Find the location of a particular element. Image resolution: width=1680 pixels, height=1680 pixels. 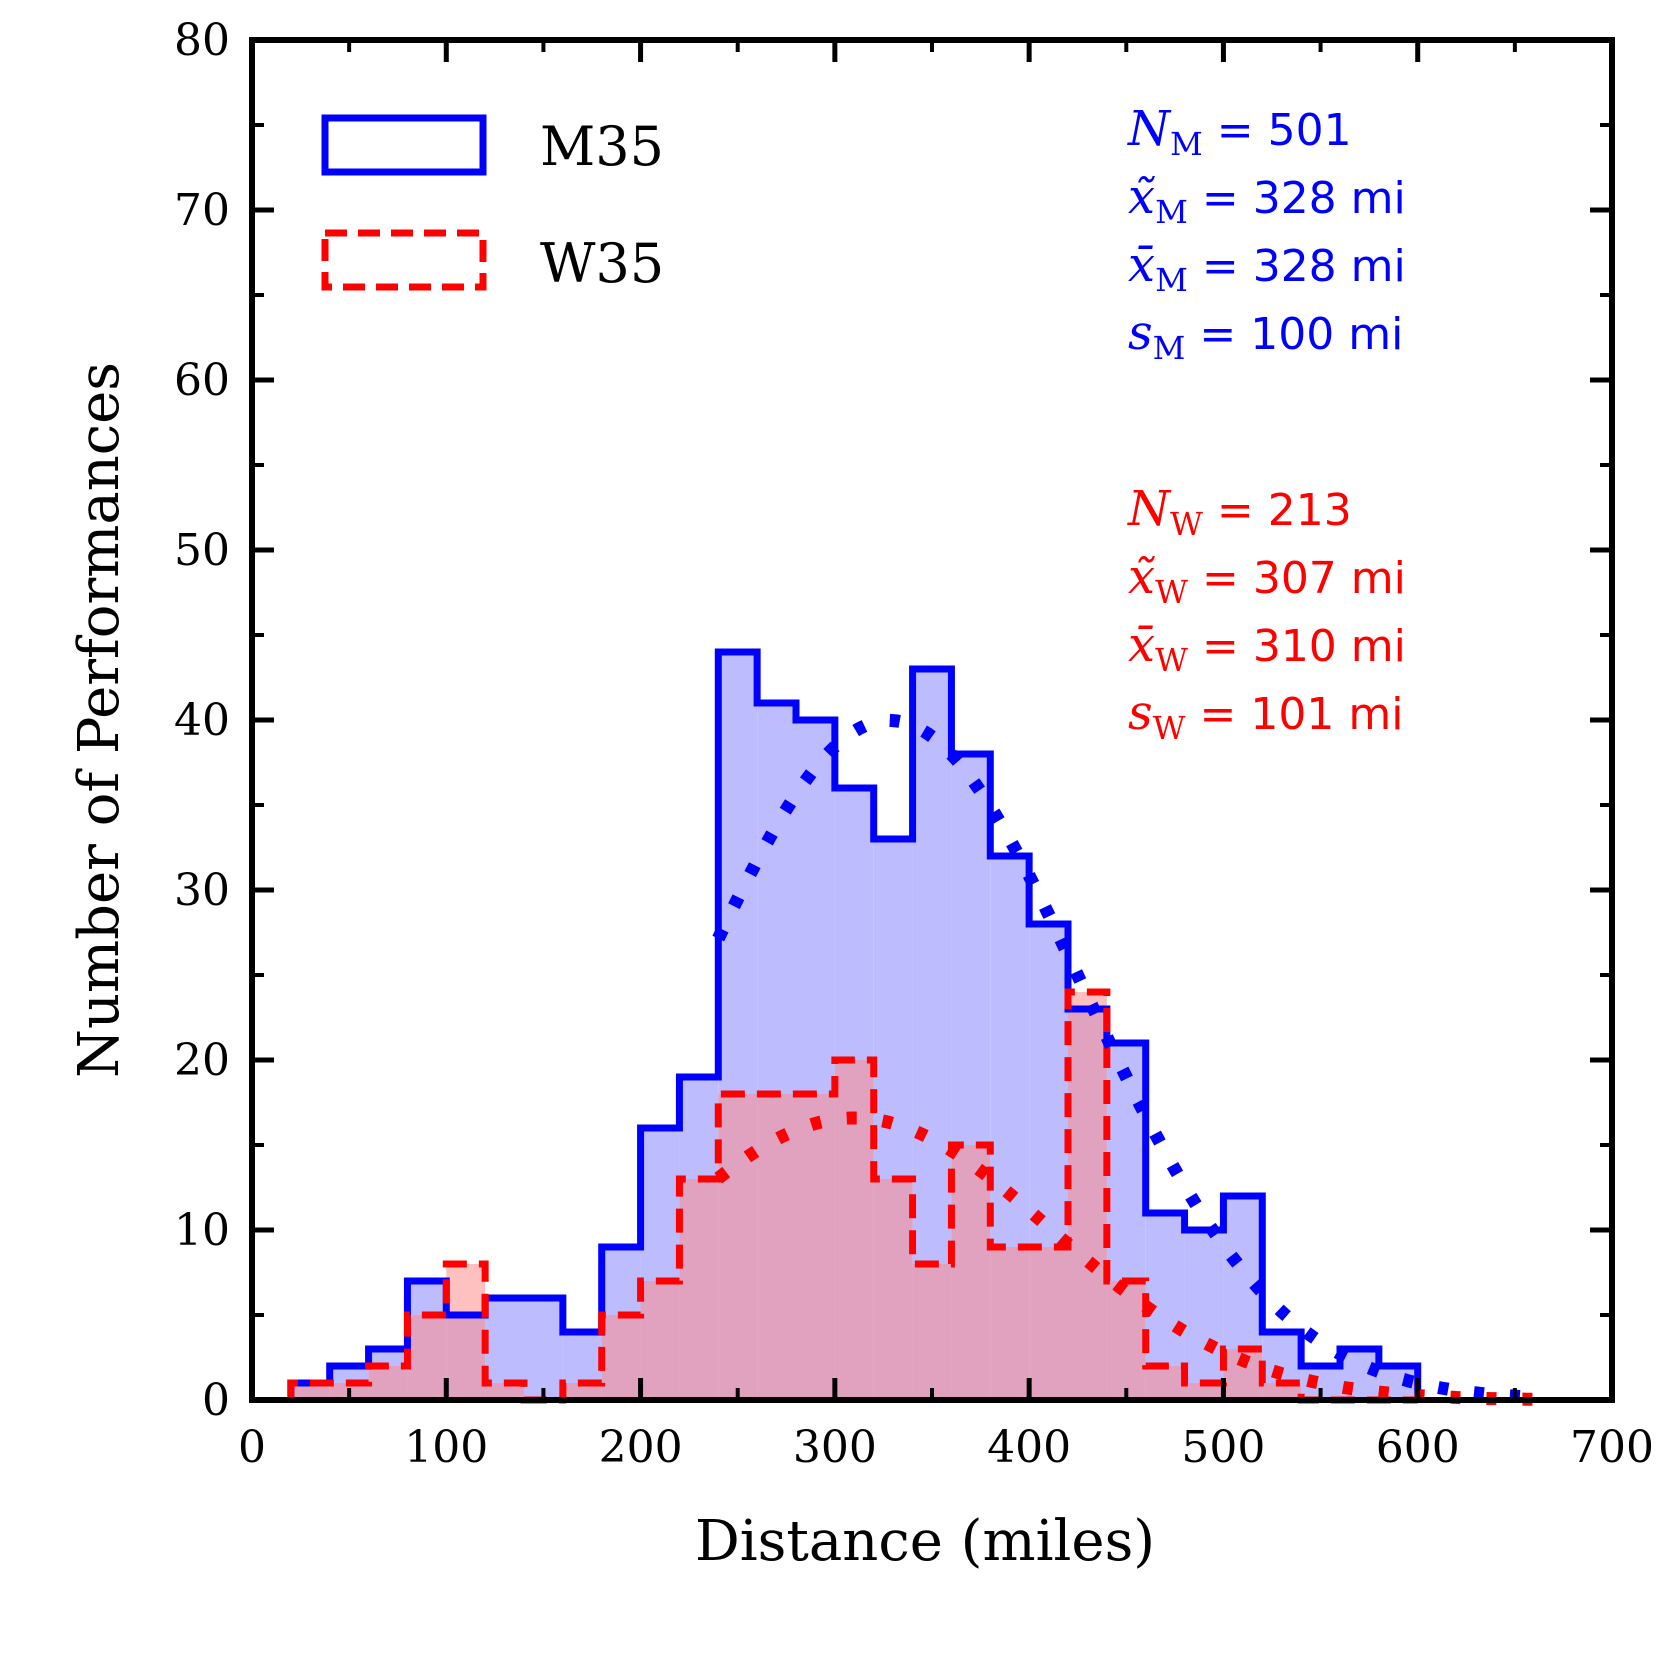

y-tick-label: 60 is located at coordinates (202, 380).